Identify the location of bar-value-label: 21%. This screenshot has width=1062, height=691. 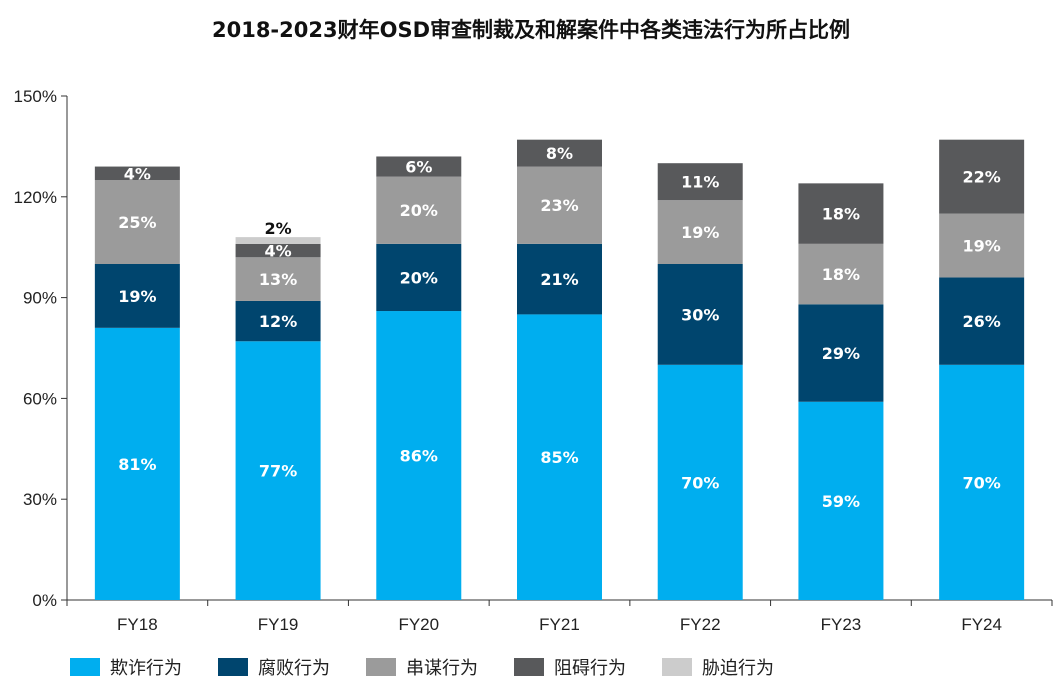
(559, 279).